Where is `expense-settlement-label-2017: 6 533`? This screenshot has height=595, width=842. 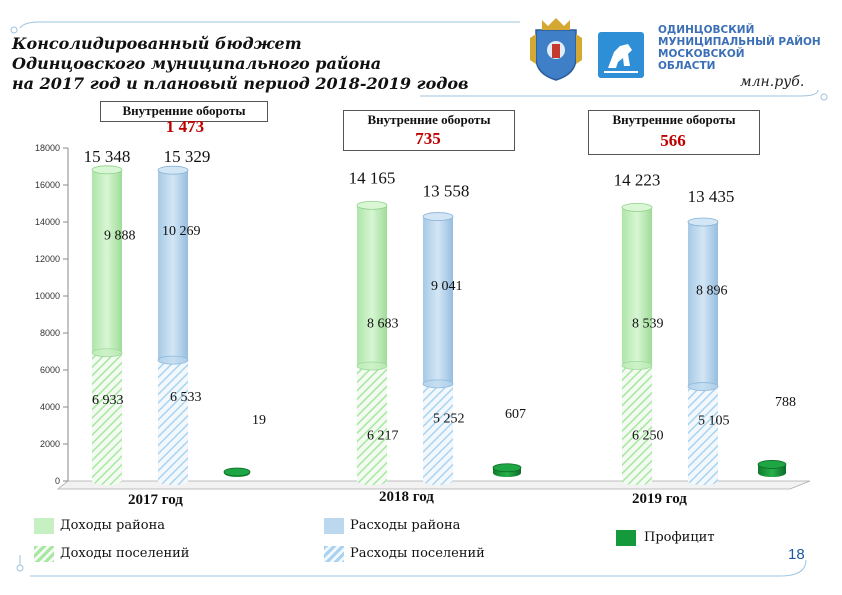
expense-settlement-label-2017: 6 533 is located at coordinates (186, 397).